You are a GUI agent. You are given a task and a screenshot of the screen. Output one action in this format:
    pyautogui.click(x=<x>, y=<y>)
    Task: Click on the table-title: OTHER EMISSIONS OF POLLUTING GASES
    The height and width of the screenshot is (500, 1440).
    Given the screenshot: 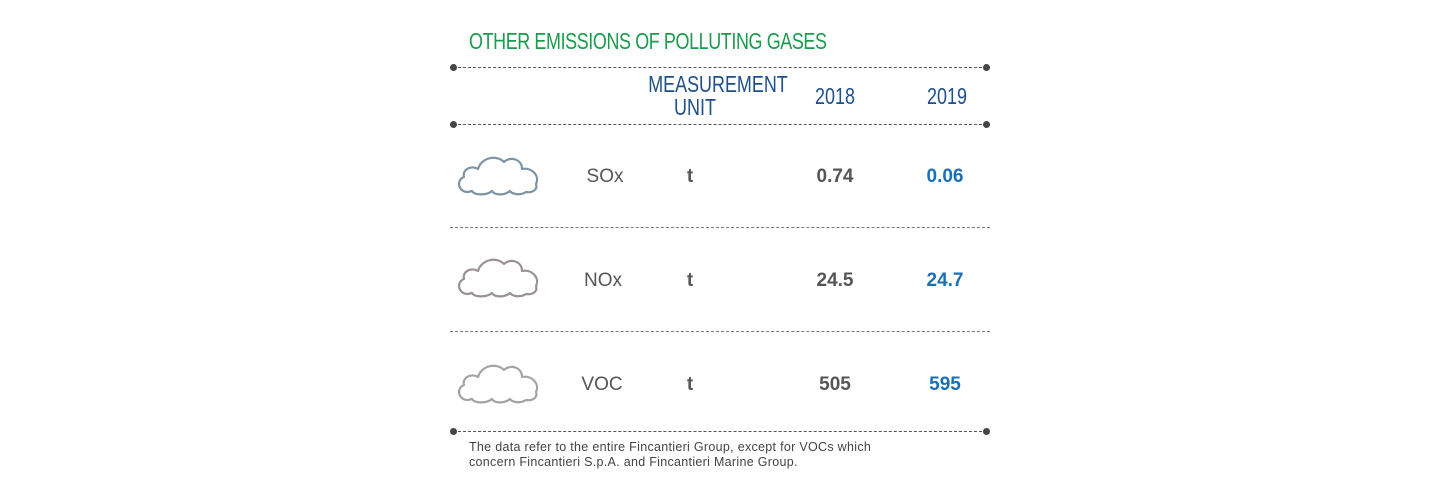 What is the action you would take?
    pyautogui.click(x=648, y=41)
    